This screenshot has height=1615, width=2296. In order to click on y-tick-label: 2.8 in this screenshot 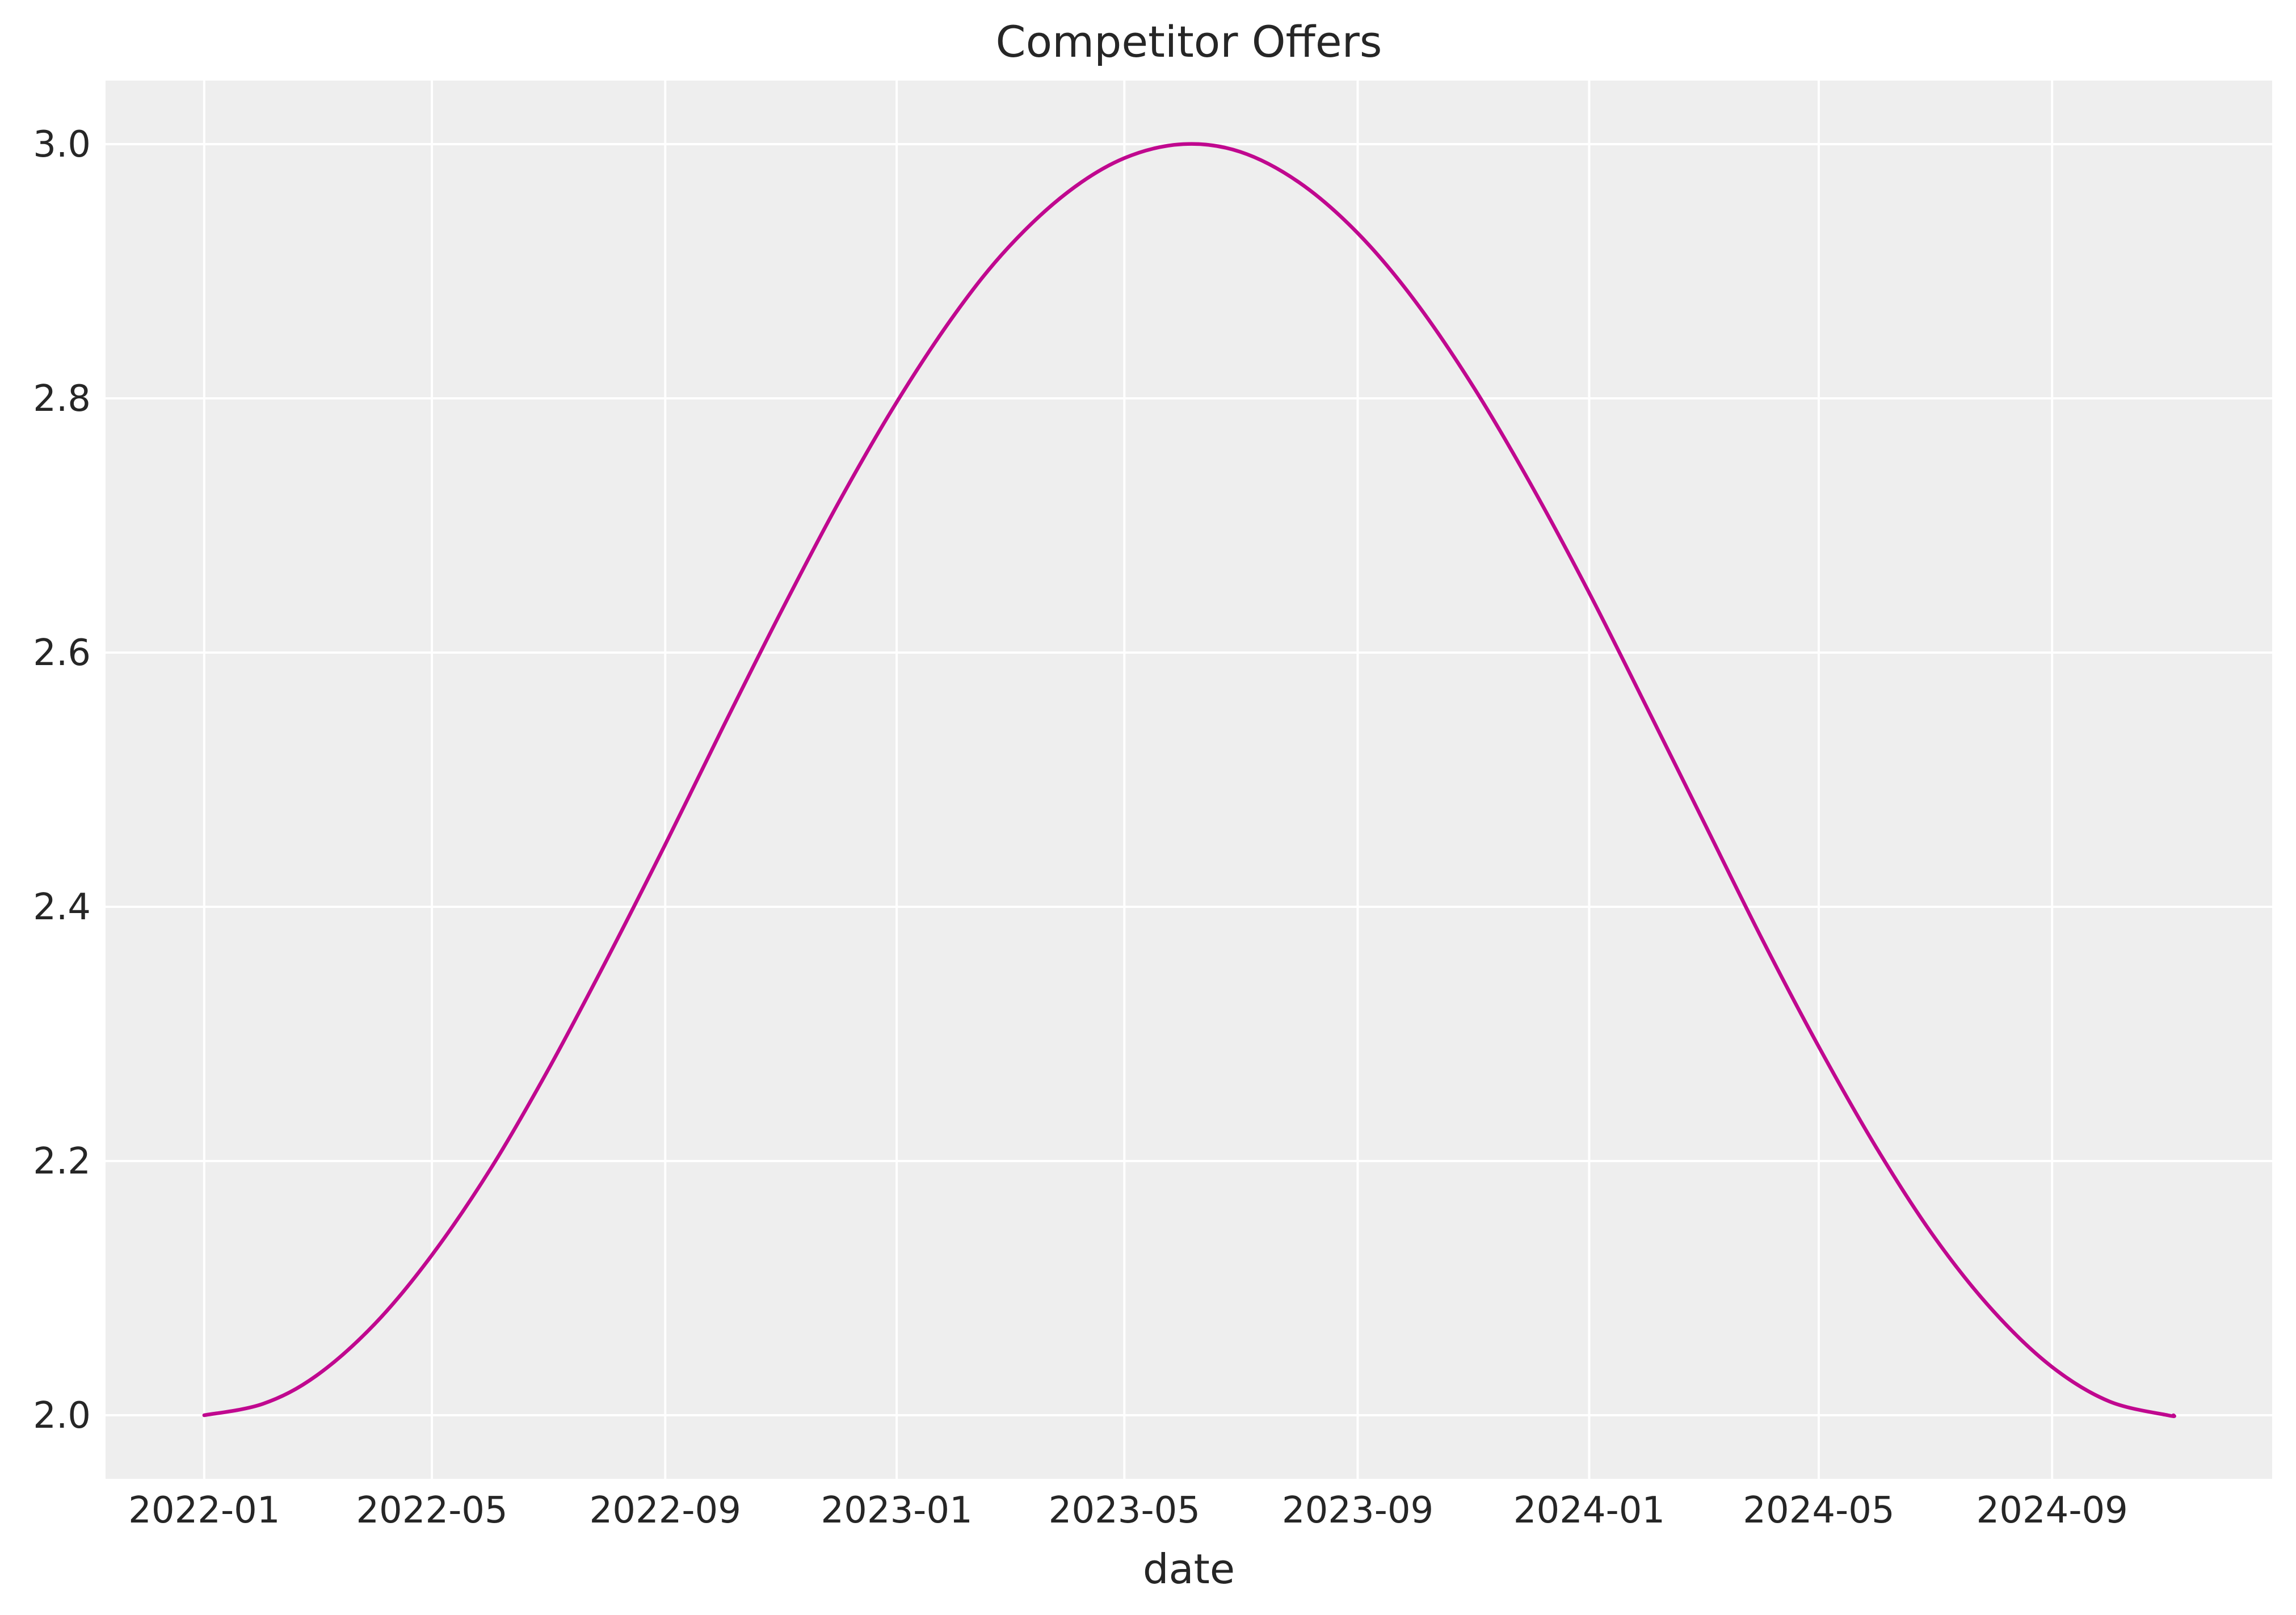, I will do `click(62, 399)`.